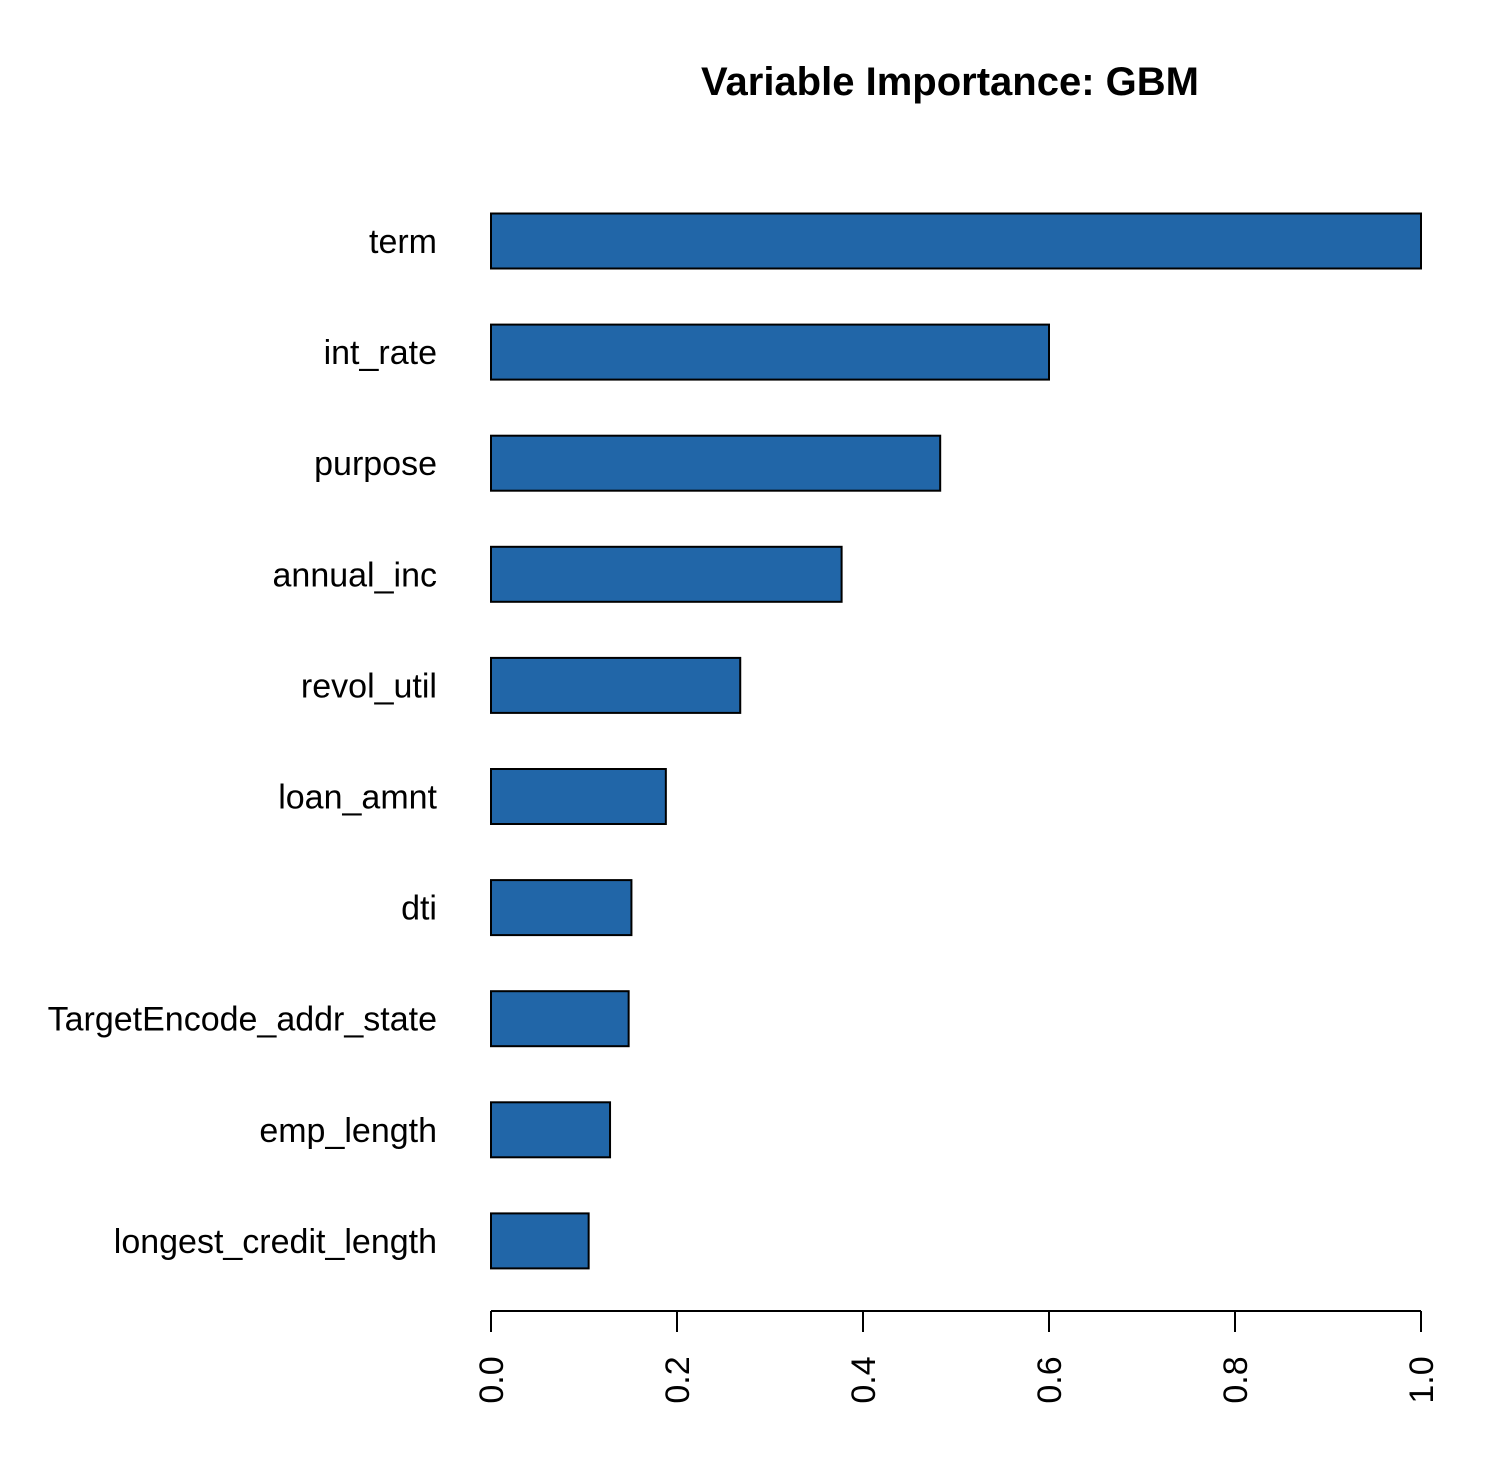  Describe the element at coordinates (369, 686) in the screenshot. I see `y-tick-label: revol_util` at that location.